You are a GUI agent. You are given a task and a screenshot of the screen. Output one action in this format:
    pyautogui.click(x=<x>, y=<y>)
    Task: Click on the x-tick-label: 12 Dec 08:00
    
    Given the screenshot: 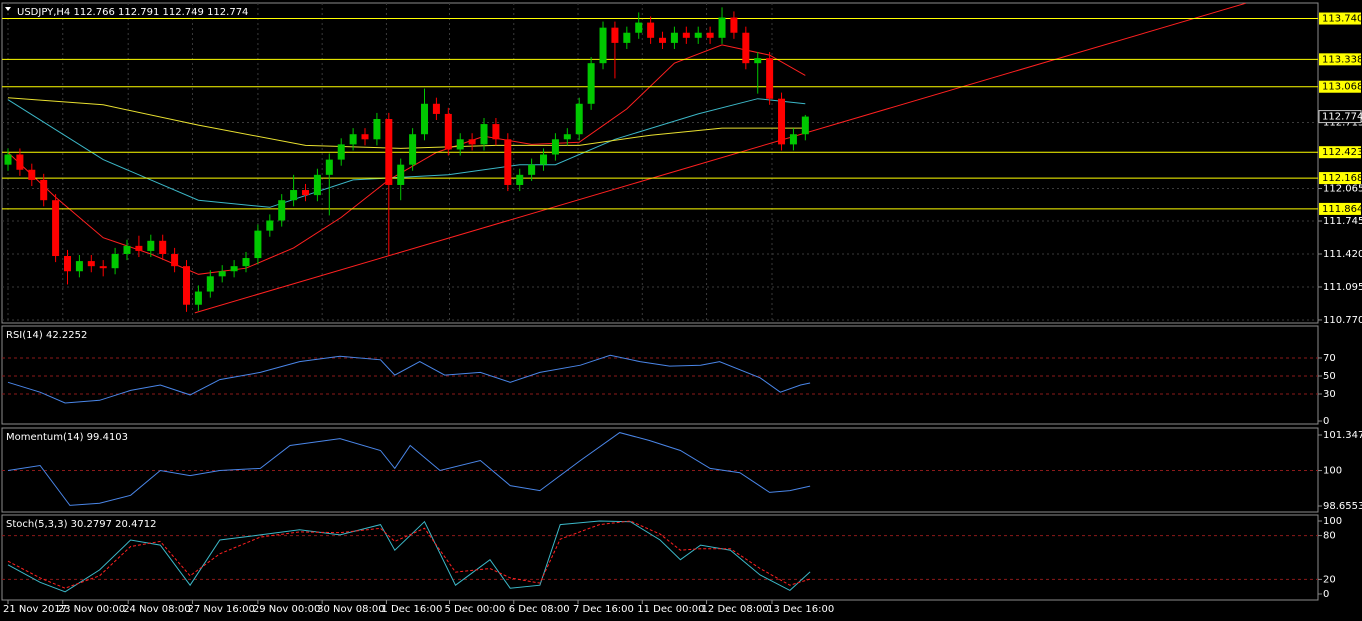 What is the action you would take?
    pyautogui.click(x=735, y=609)
    